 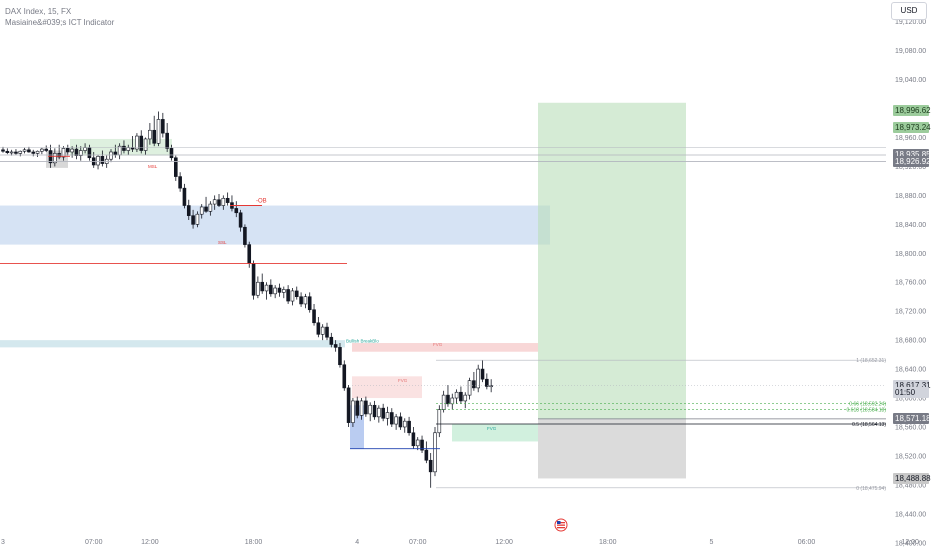 What do you see at coordinates (910, 22) in the screenshot?
I see `price-tick-label: 19,120.00` at bounding box center [910, 22].